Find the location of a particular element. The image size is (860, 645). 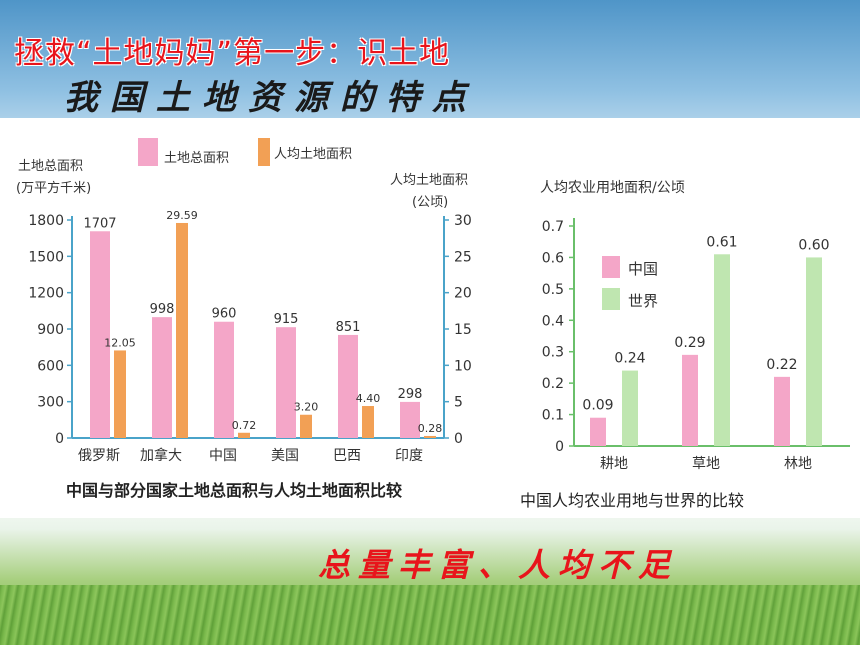

y-tick-label: 0.1 is located at coordinates (553, 416).